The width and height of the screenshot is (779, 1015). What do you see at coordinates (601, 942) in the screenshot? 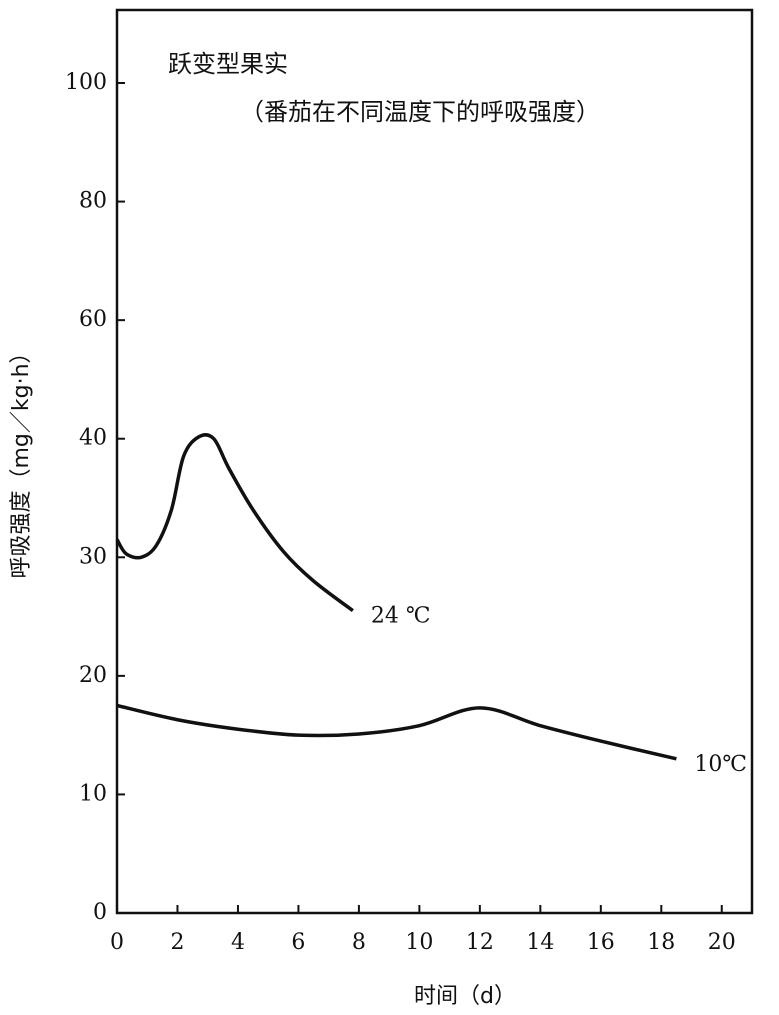
I see `x-tick-label: 16` at bounding box center [601, 942].